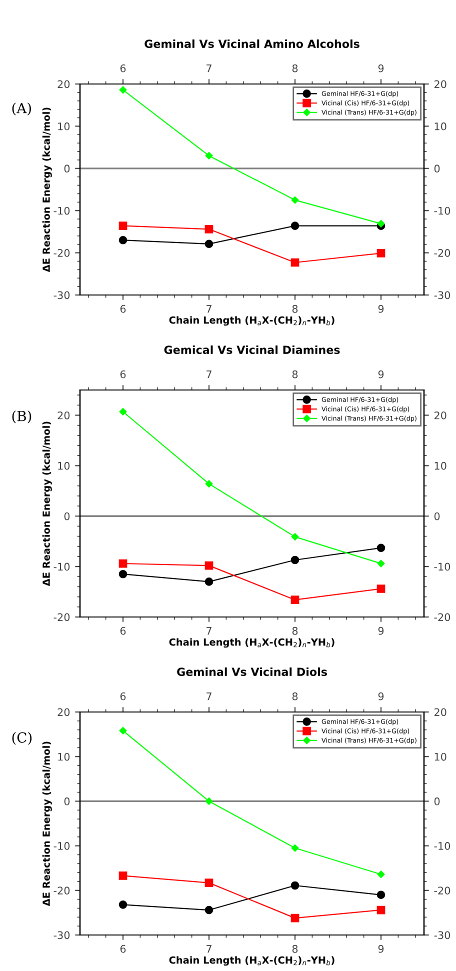  I want to click on text: (A), so click(21, 109).